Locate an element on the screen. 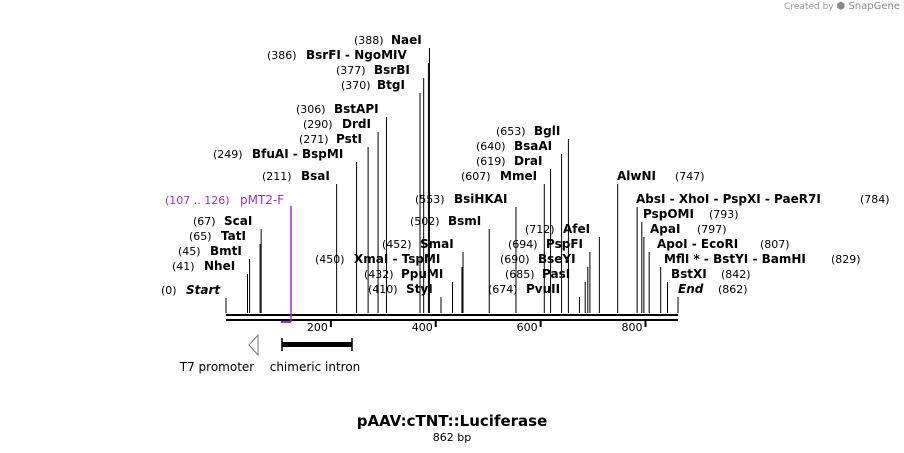  site-name: End is located at coordinates (691, 289).